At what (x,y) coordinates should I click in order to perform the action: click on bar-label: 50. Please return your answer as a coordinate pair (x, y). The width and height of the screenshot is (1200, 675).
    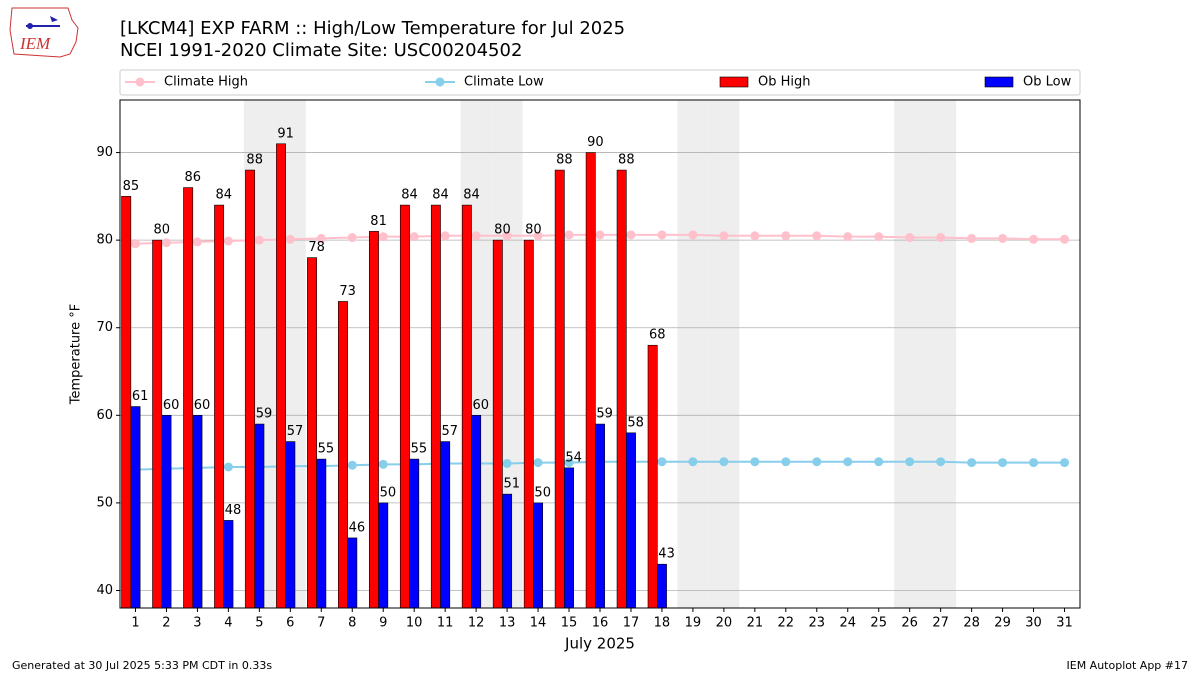
    Looking at the image, I should click on (542, 492).